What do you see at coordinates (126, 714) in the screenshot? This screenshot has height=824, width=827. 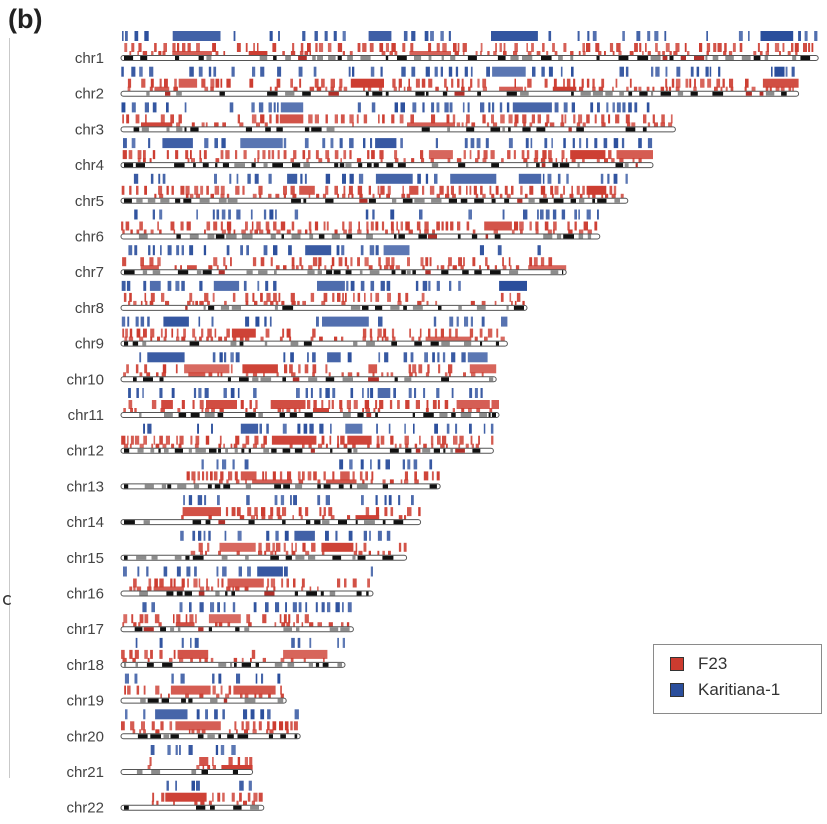 I see `segment-karitiana-chr20` at bounding box center [126, 714].